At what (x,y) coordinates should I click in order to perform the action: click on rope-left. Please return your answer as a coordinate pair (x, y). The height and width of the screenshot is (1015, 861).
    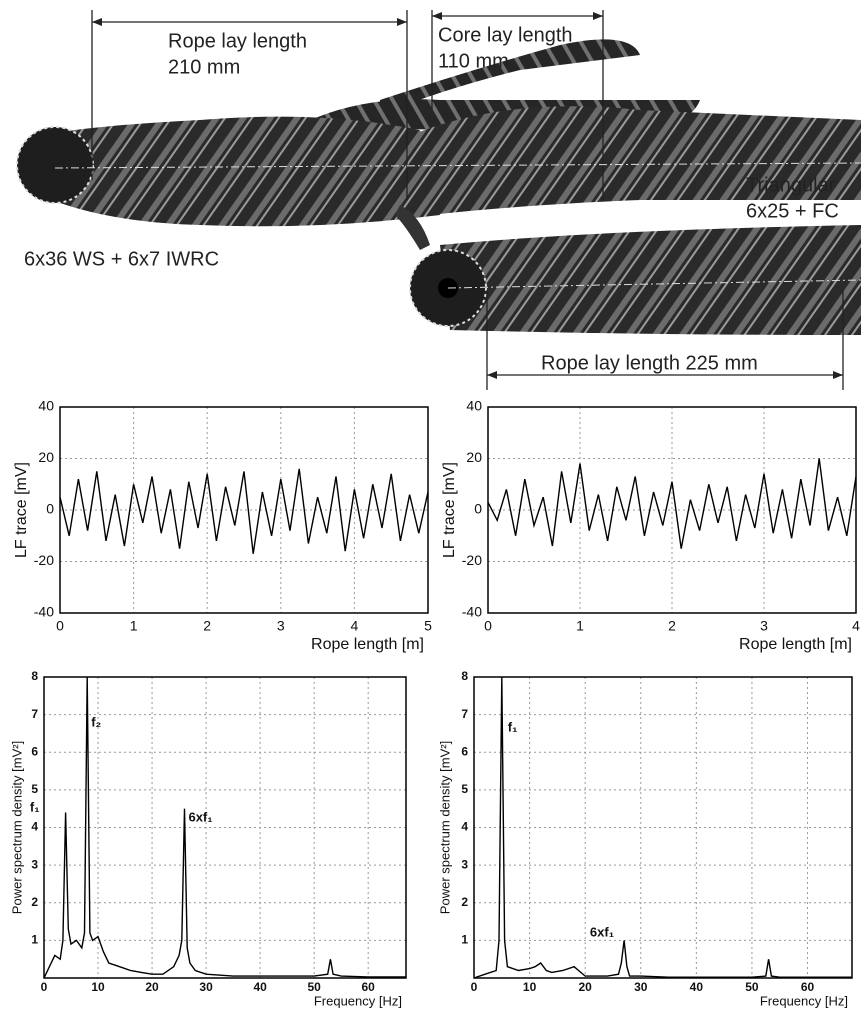
    Looking at the image, I should click on (240, 171).